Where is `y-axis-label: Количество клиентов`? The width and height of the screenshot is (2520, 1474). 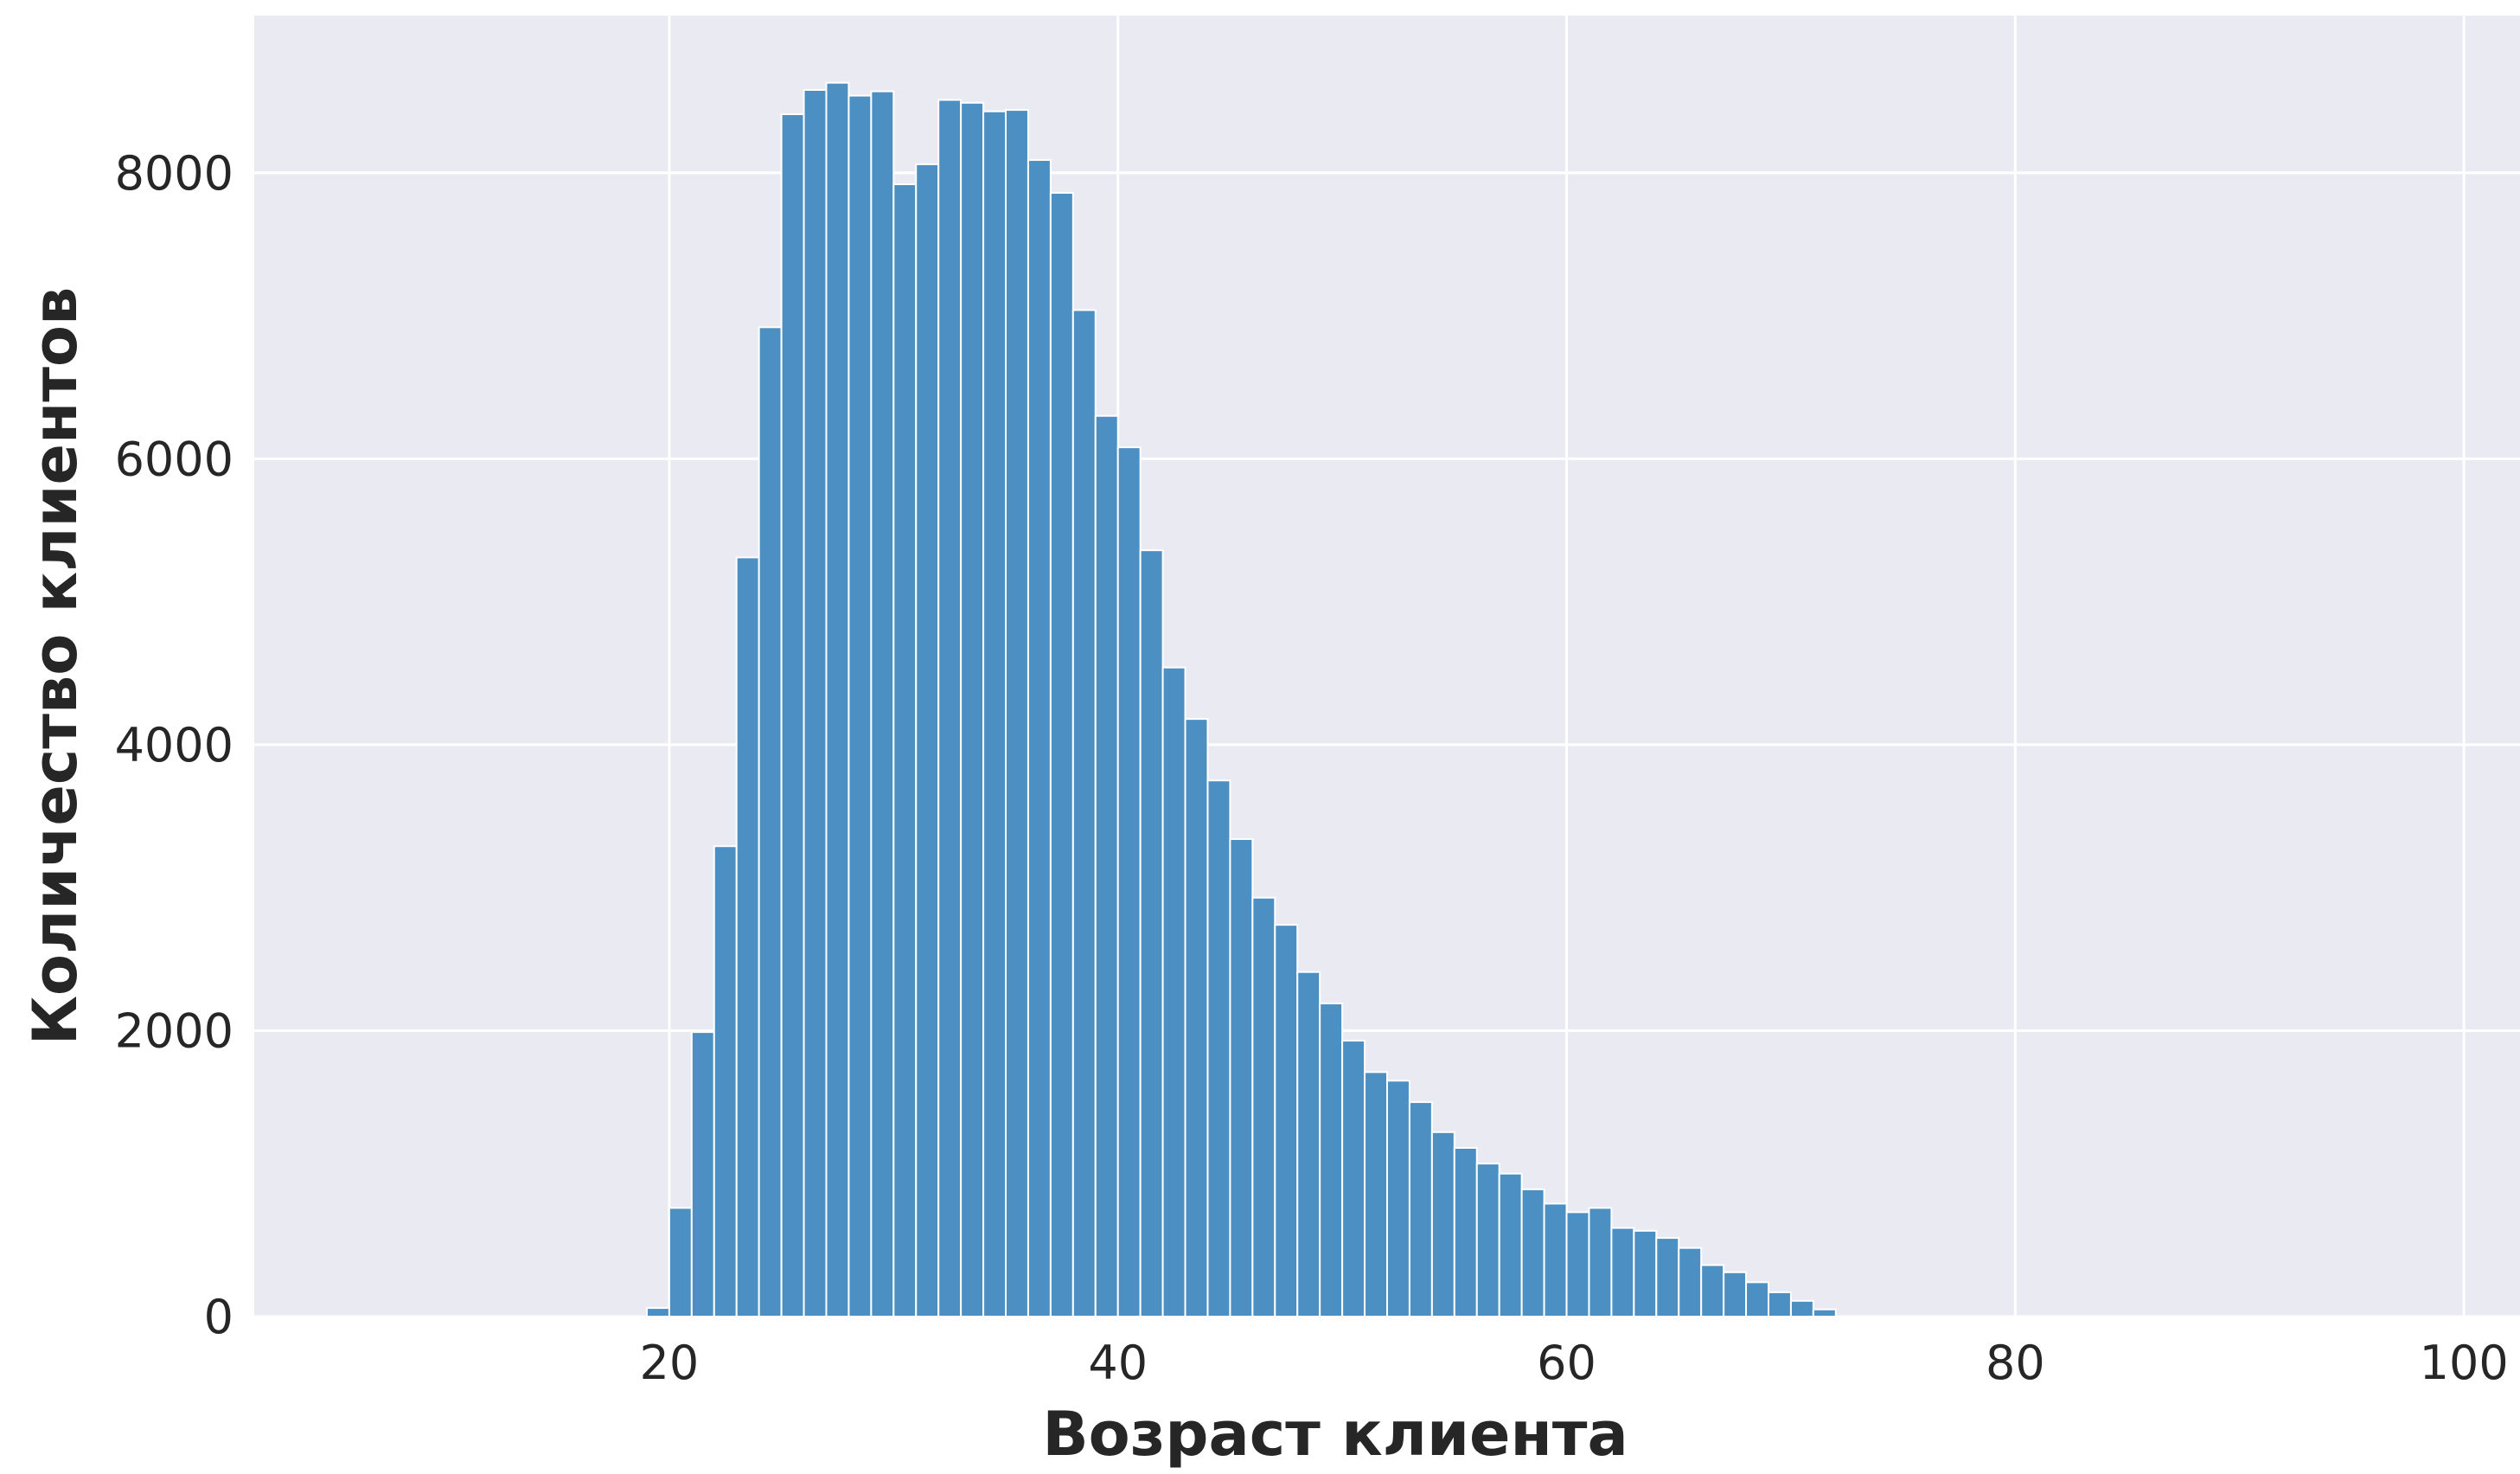
y-axis-label: Количество клиентов is located at coordinates (56, 666).